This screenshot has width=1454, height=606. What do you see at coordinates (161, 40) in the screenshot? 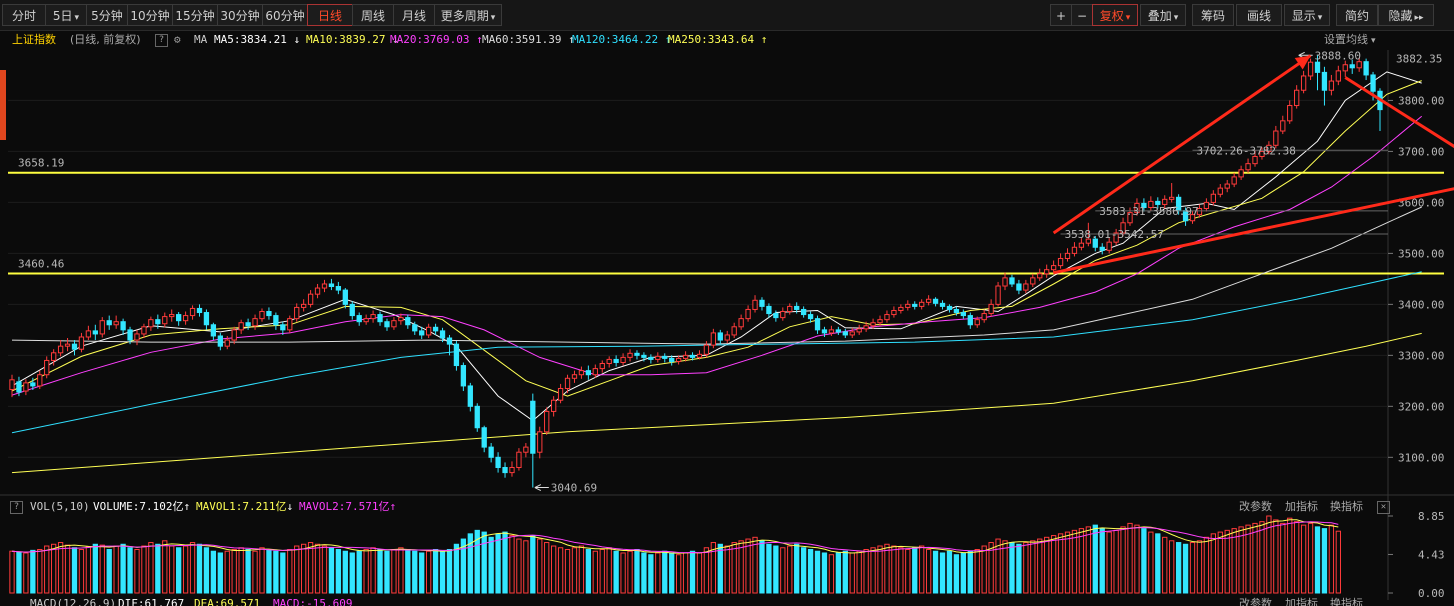
I see `help-icon: ?` at bounding box center [161, 40].